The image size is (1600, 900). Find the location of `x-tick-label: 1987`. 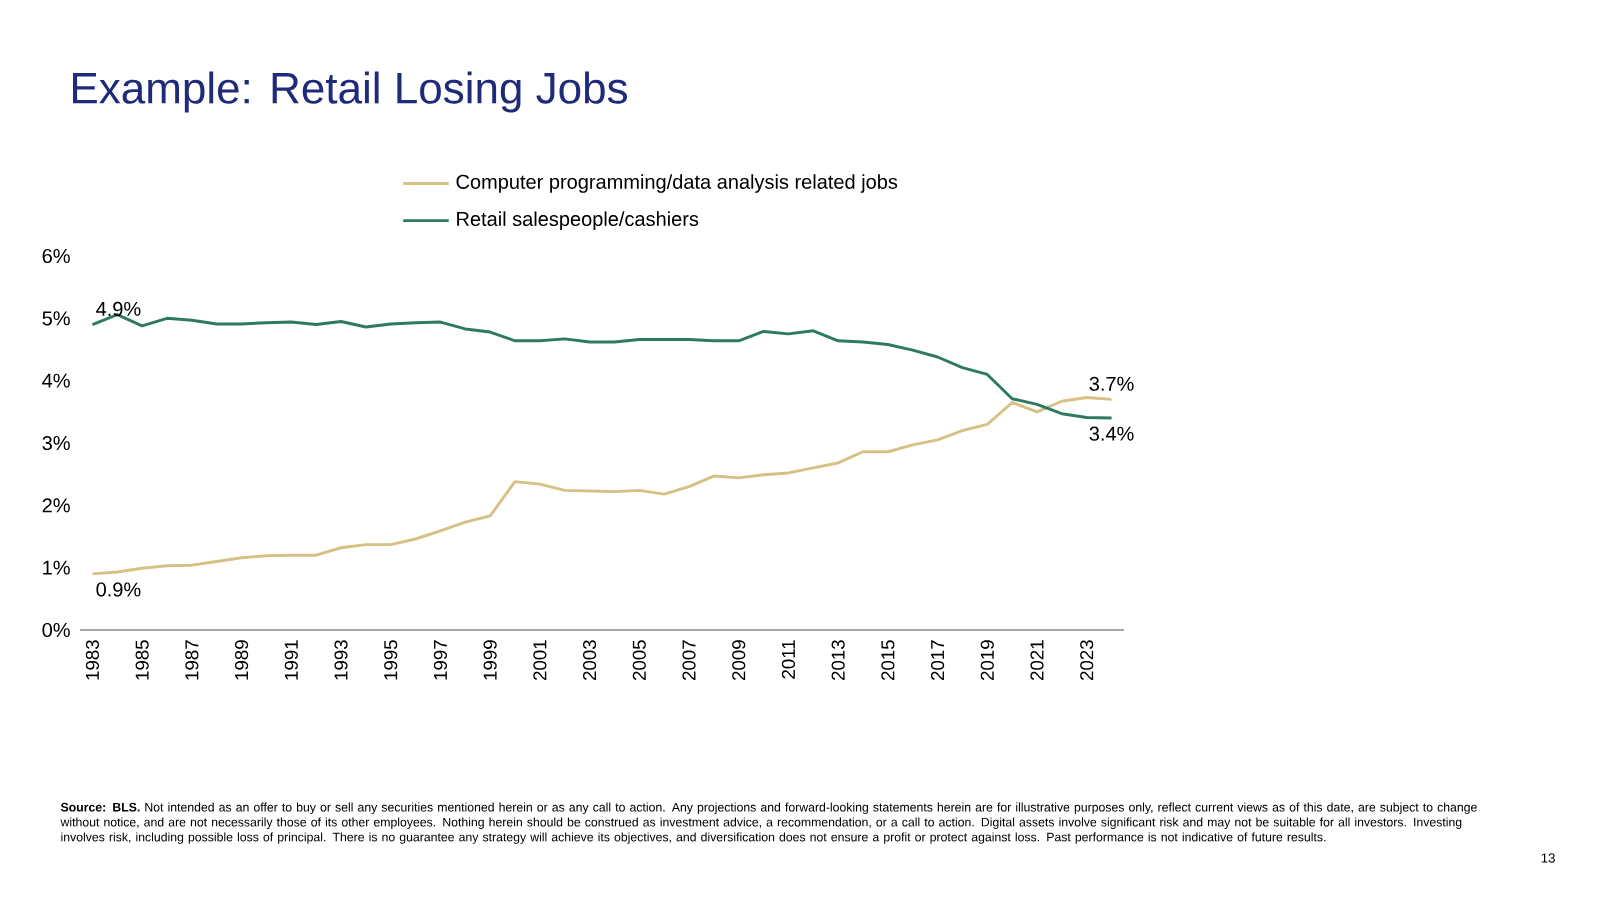

x-tick-label: 1987 is located at coordinates (192, 660).